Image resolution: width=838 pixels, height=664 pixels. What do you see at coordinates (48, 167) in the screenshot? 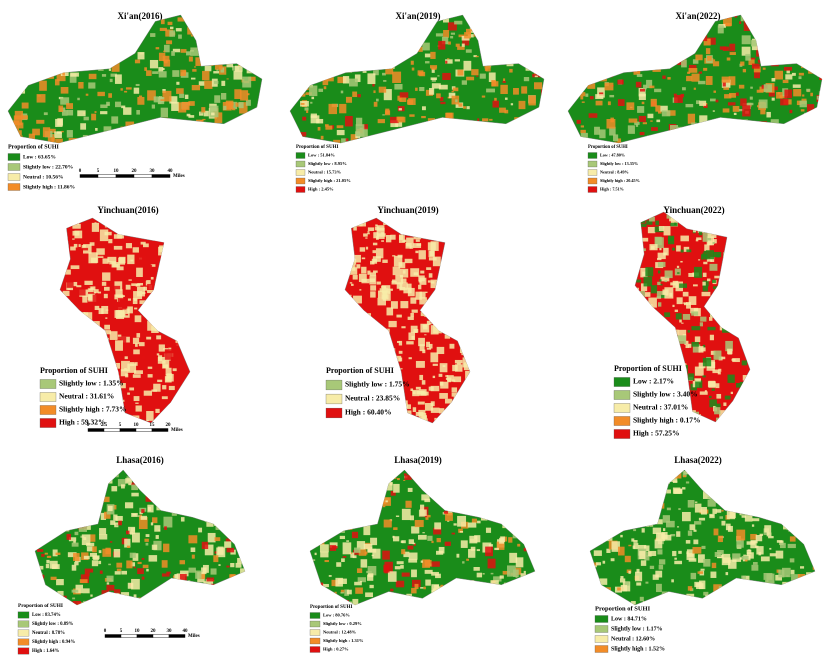
I see `legend-label: Slightly low : 22.70%` at bounding box center [48, 167].